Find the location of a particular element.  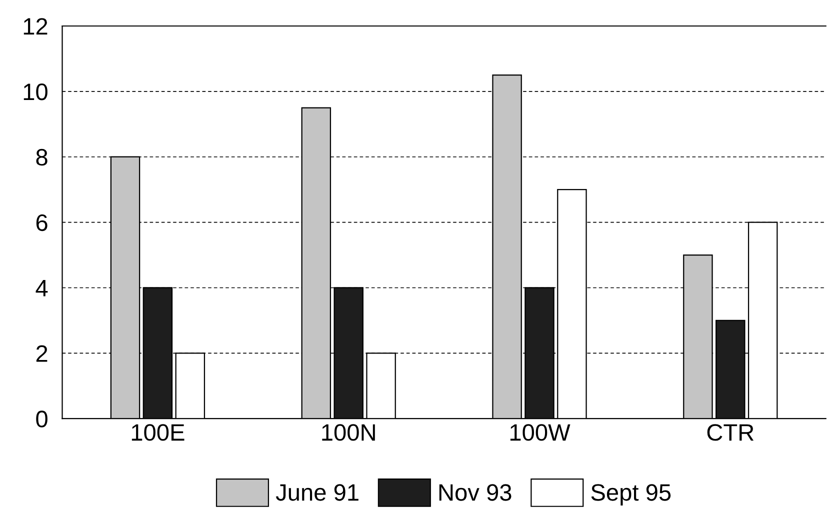

y-tick-label: 0 is located at coordinates (42, 419).